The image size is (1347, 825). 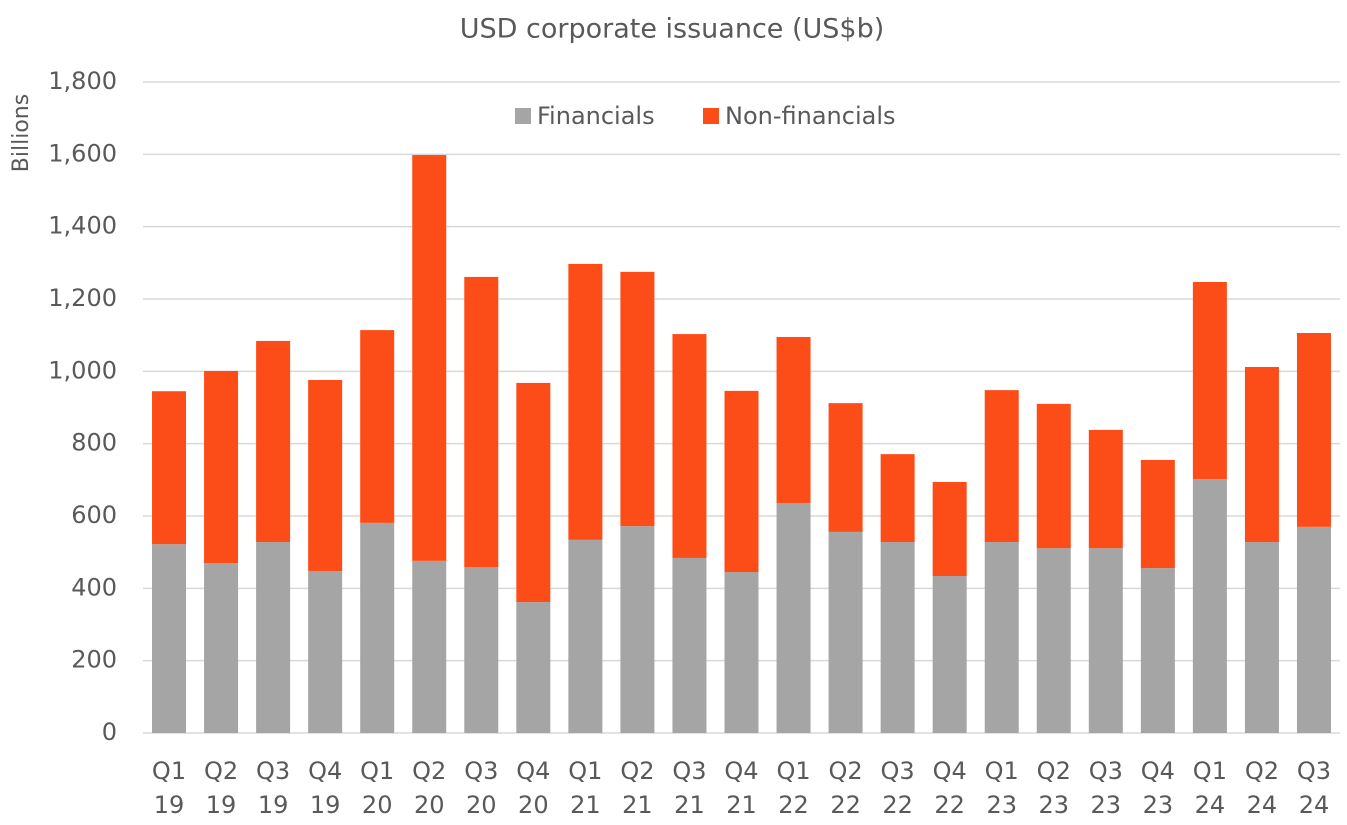 I want to click on x-tick-label: Q2 21, so click(x=637, y=788).